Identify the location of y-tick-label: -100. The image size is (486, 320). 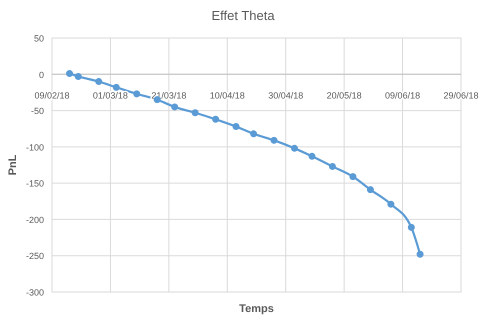
(35, 147).